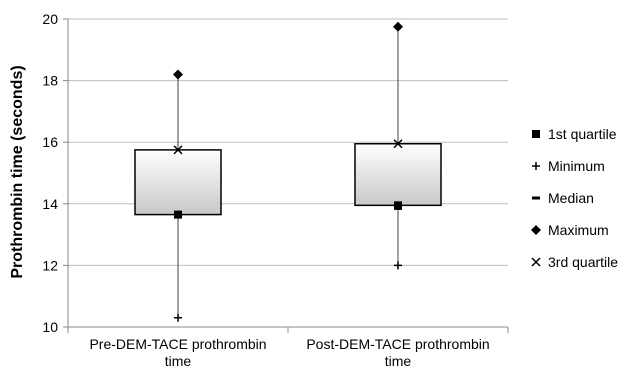 This screenshot has width=640, height=373. Describe the element at coordinates (50, 81) in the screenshot. I see `y-tick-label: 18` at that location.